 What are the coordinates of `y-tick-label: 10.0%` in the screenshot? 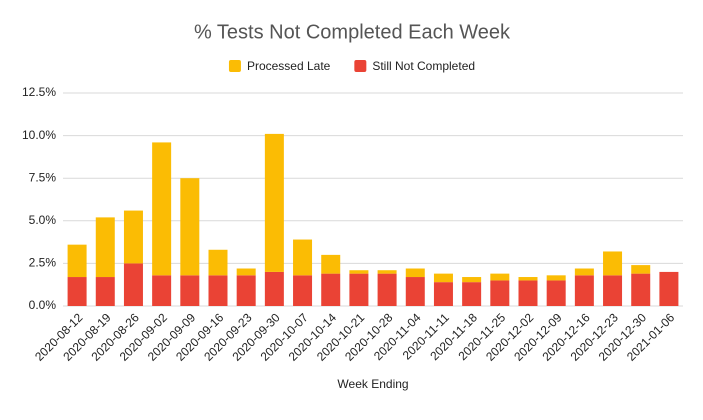 It's located at (39, 135).